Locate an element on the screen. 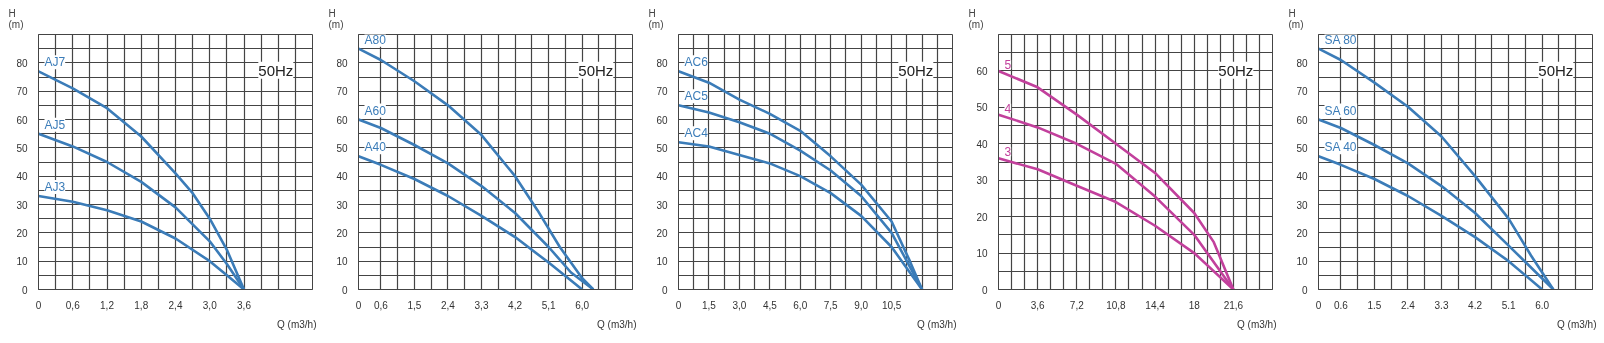 Image resolution: width=1604 pixels, height=343 pixels. series-label: AC5 is located at coordinates (696, 96).